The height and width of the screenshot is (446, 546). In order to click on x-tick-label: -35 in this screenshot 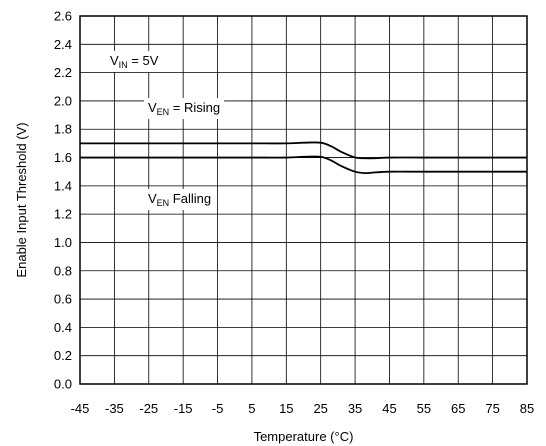, I will do `click(114, 408)`.